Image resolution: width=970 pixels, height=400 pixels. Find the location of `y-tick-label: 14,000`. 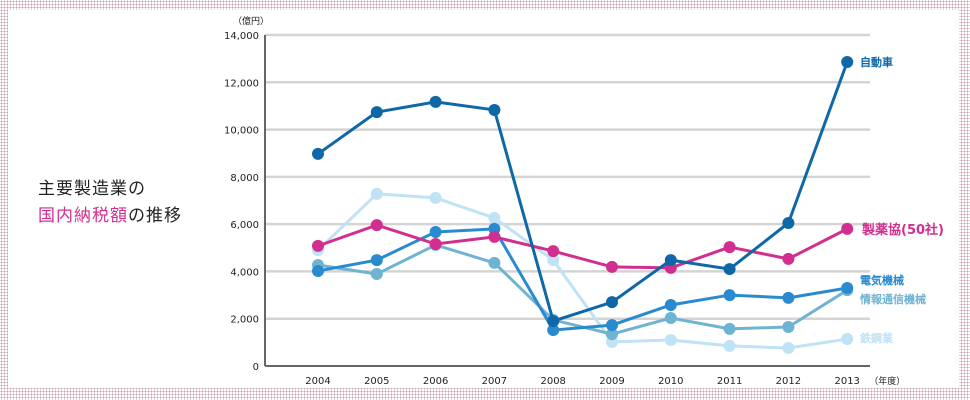

y-tick-label: 14,000 is located at coordinates (241, 36).